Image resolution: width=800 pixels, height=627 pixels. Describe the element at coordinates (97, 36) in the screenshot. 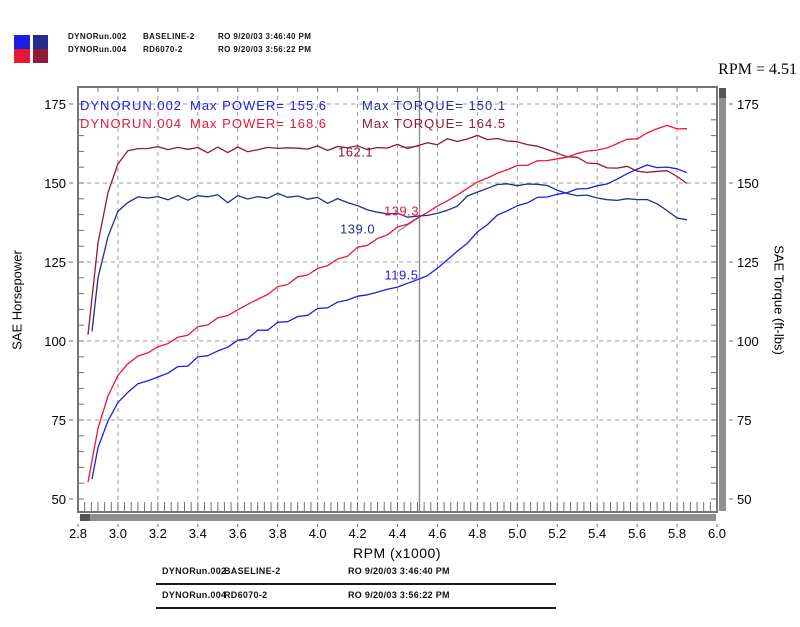

I see `legend-run1-file: DYNORun.002` at that location.